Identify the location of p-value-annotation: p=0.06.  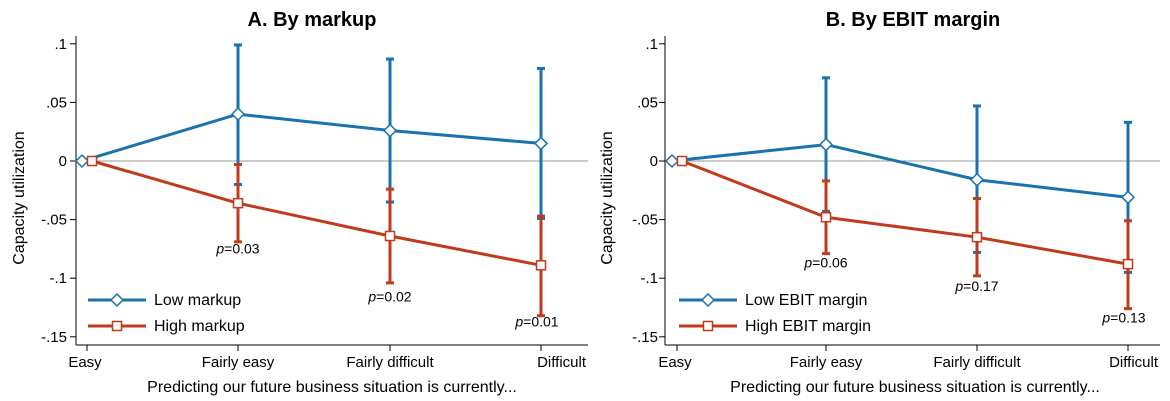
(825, 263).